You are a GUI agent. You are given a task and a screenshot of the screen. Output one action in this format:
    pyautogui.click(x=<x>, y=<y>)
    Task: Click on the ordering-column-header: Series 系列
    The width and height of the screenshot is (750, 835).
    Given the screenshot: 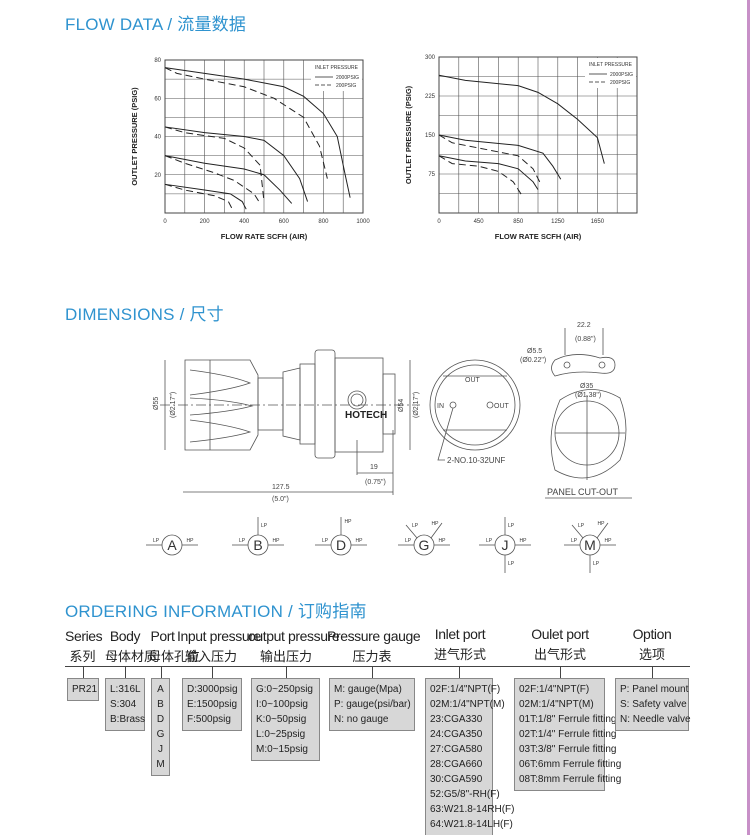 What is the action you would take?
    pyautogui.click(x=84, y=646)
    